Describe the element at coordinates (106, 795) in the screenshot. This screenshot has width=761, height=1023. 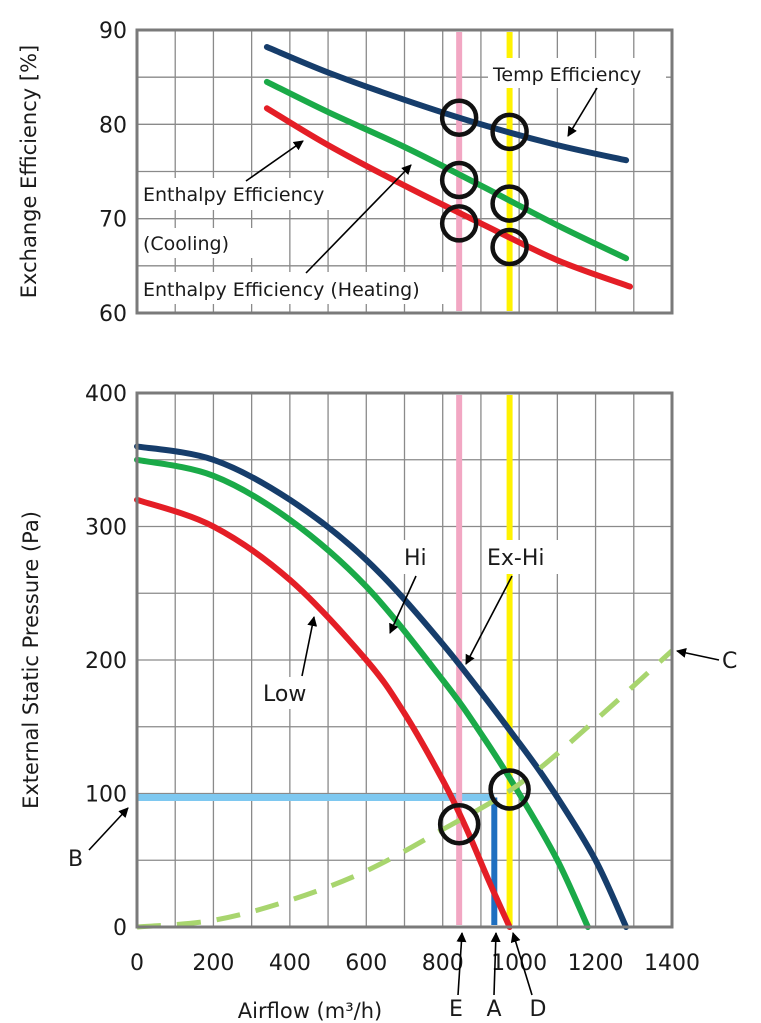
I see `esp-ytick-100: 100` at that location.